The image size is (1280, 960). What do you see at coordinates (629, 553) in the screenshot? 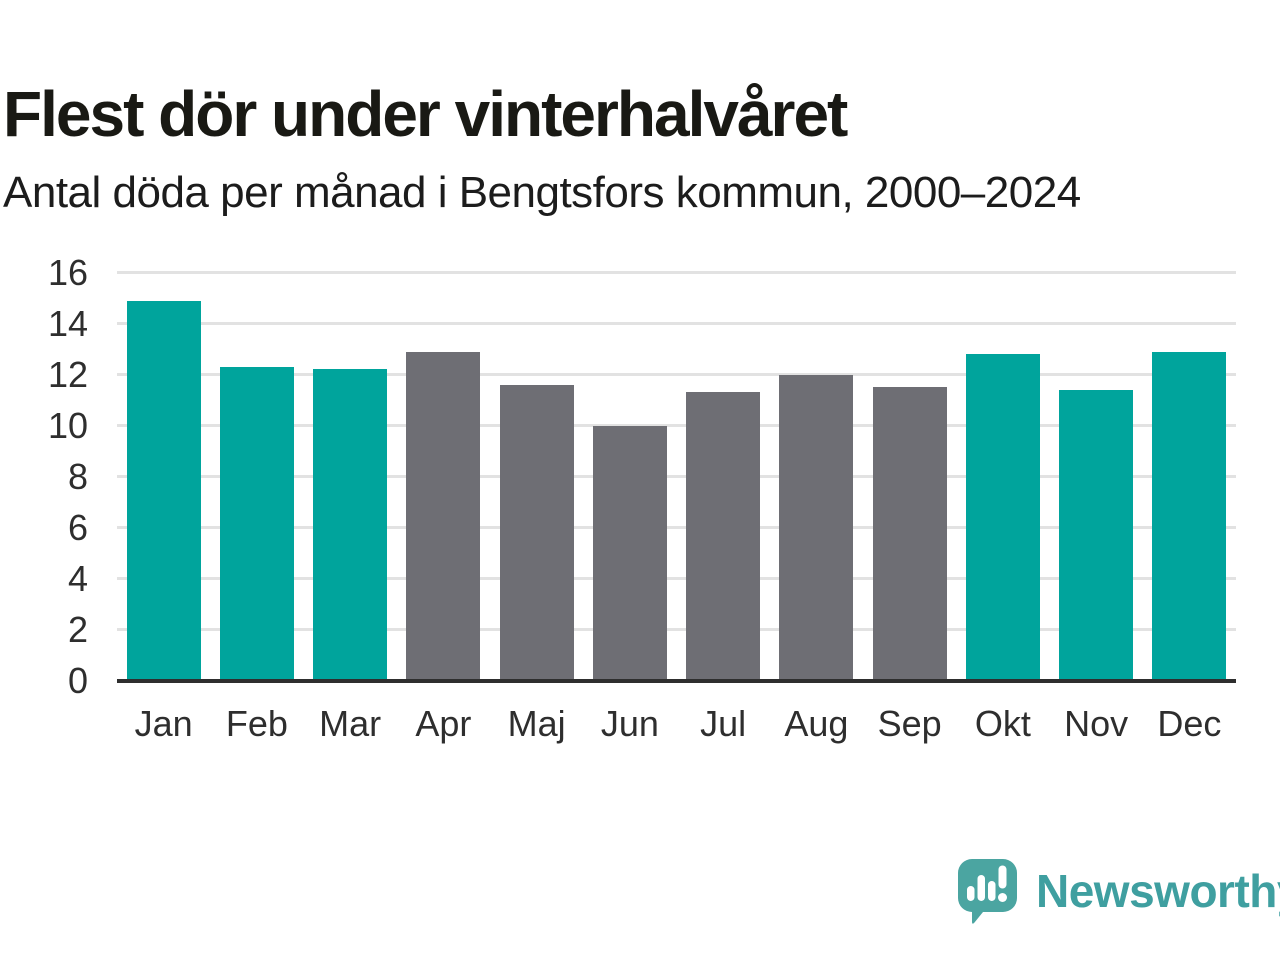
I see `bar-jun` at bounding box center [629, 553].